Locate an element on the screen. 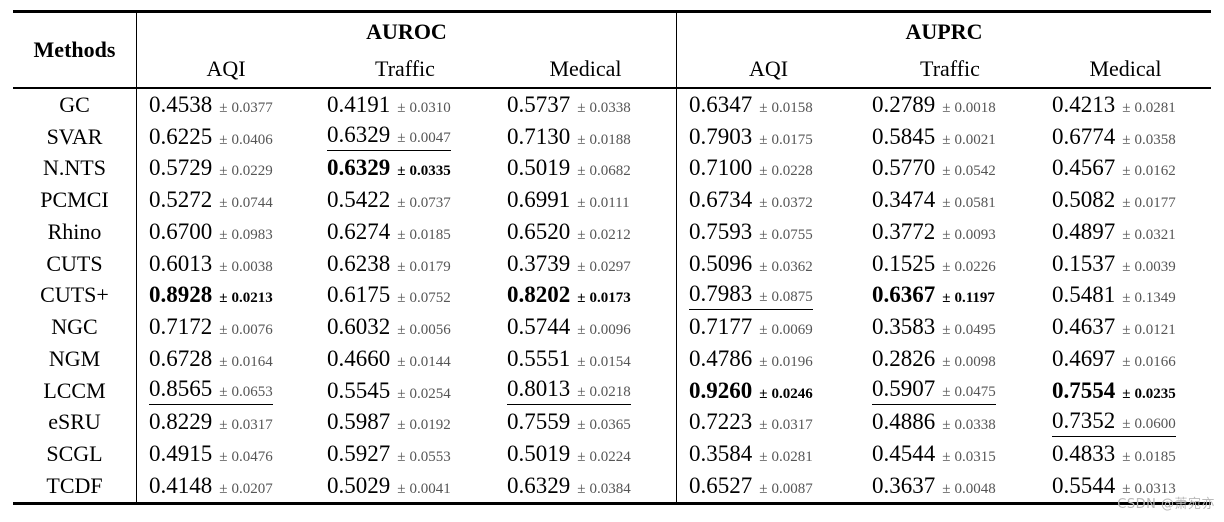  metric-value: 0.6367 ±0.1197 is located at coordinates (933, 295).